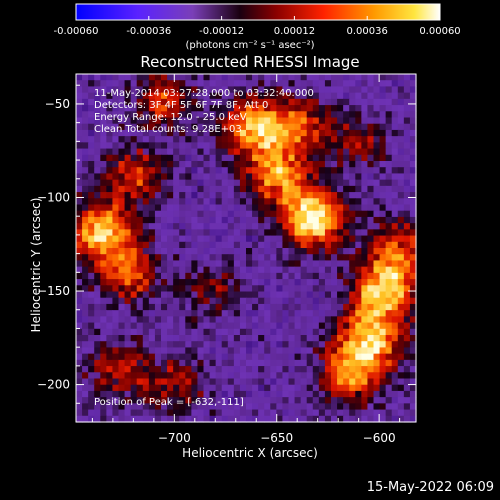 The width and height of the screenshot is (500, 500). I want to click on colorbar, so click(258, 12).